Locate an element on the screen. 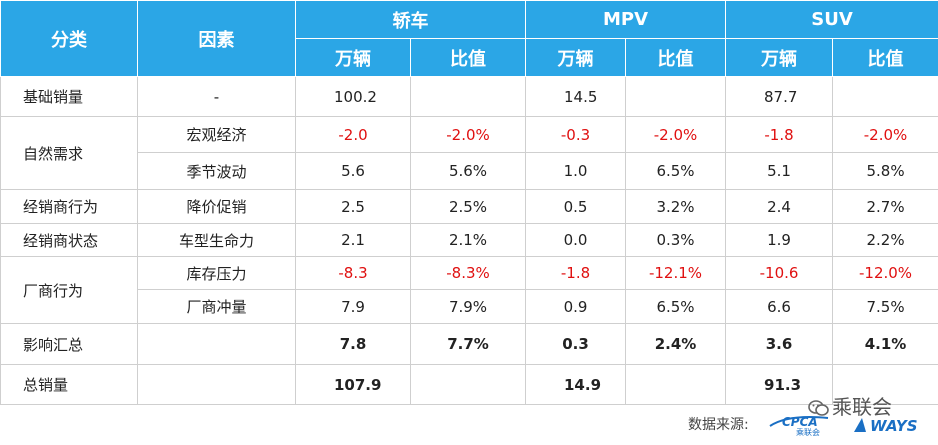  cell-suv-units: 91.3 is located at coordinates (779, 384).